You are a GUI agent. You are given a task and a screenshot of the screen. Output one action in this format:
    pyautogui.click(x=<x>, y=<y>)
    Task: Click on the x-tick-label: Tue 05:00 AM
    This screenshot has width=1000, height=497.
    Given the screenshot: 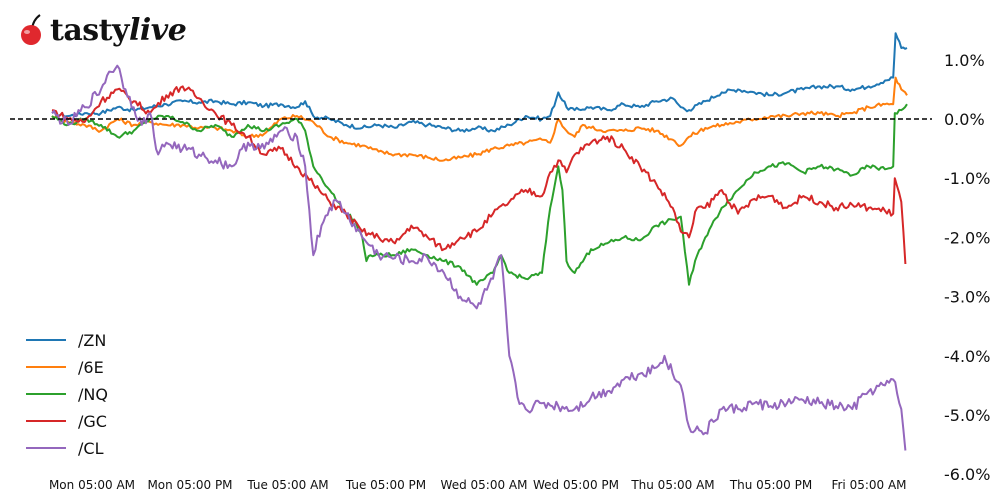 What is the action you would take?
    pyautogui.click(x=287, y=485)
    